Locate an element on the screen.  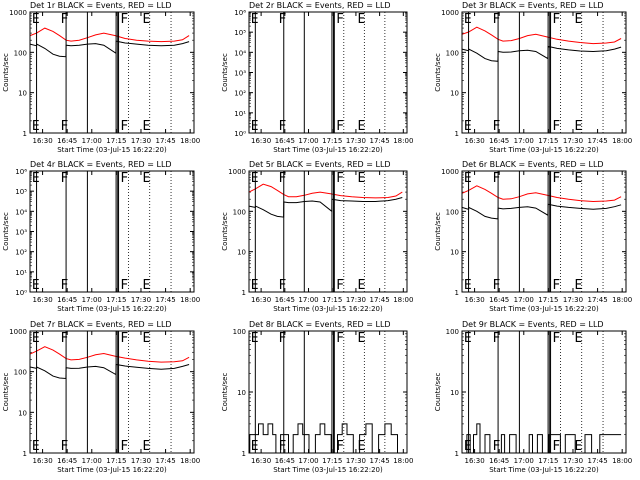
x-tick-label: 16:30 is located at coordinates (261, 461).